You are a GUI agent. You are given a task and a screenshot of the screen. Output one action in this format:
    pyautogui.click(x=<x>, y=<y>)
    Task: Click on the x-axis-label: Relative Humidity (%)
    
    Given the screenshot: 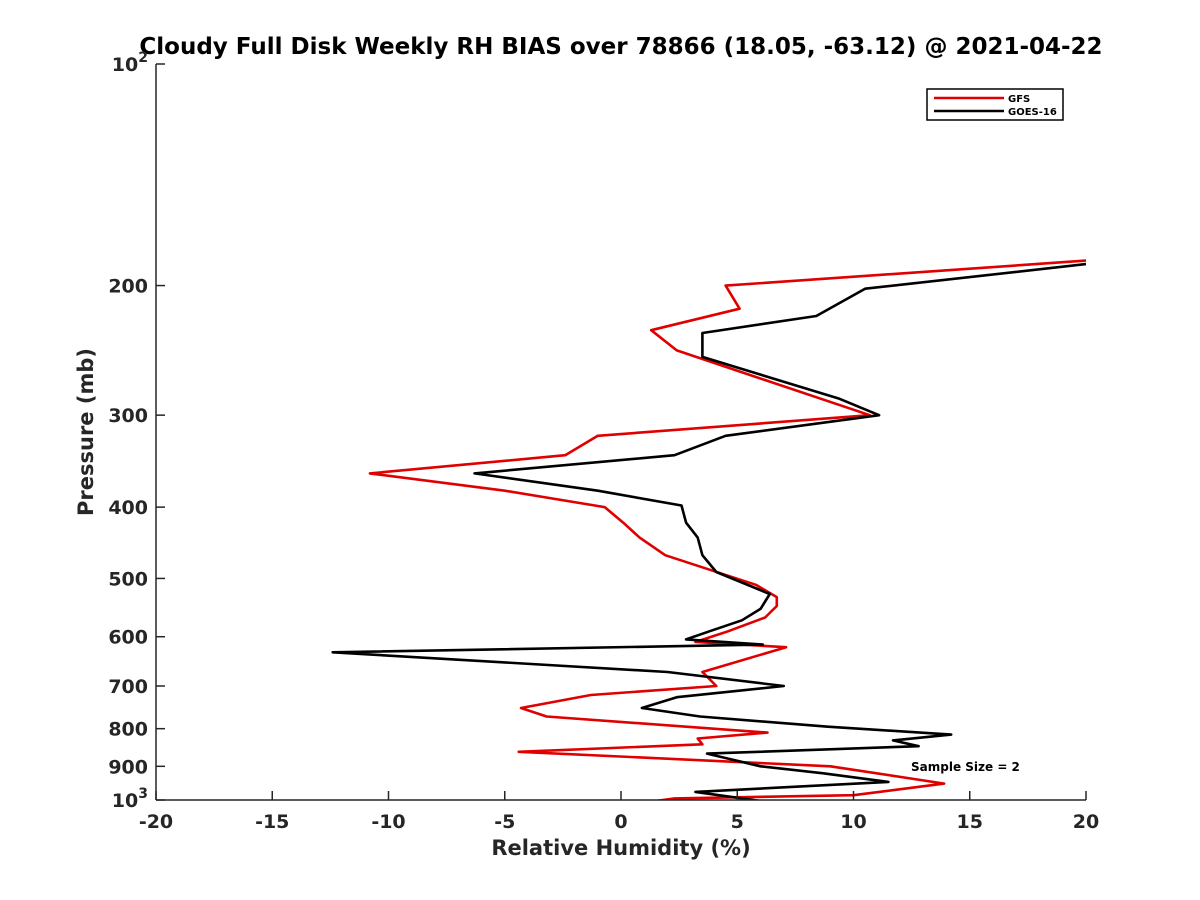 What is the action you would take?
    pyautogui.click(x=620, y=848)
    